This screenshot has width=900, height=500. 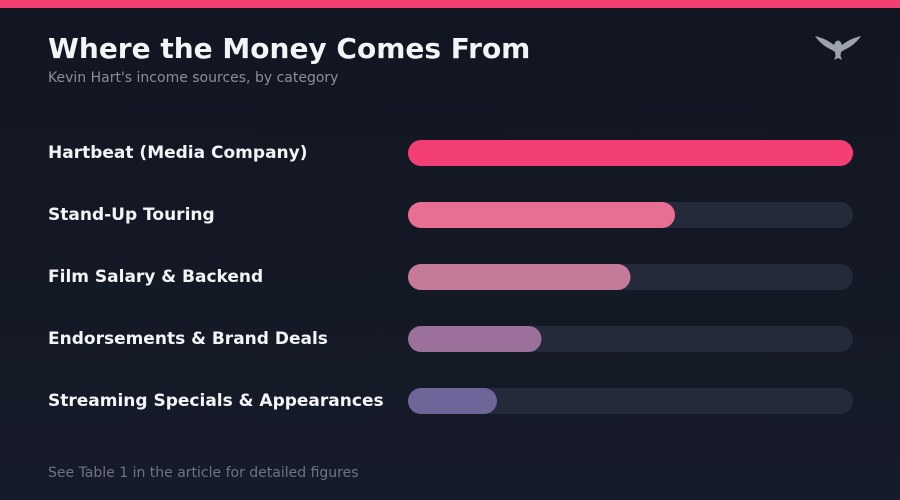 I want to click on category-label: Endorsements & Brand Deals, so click(x=188, y=339).